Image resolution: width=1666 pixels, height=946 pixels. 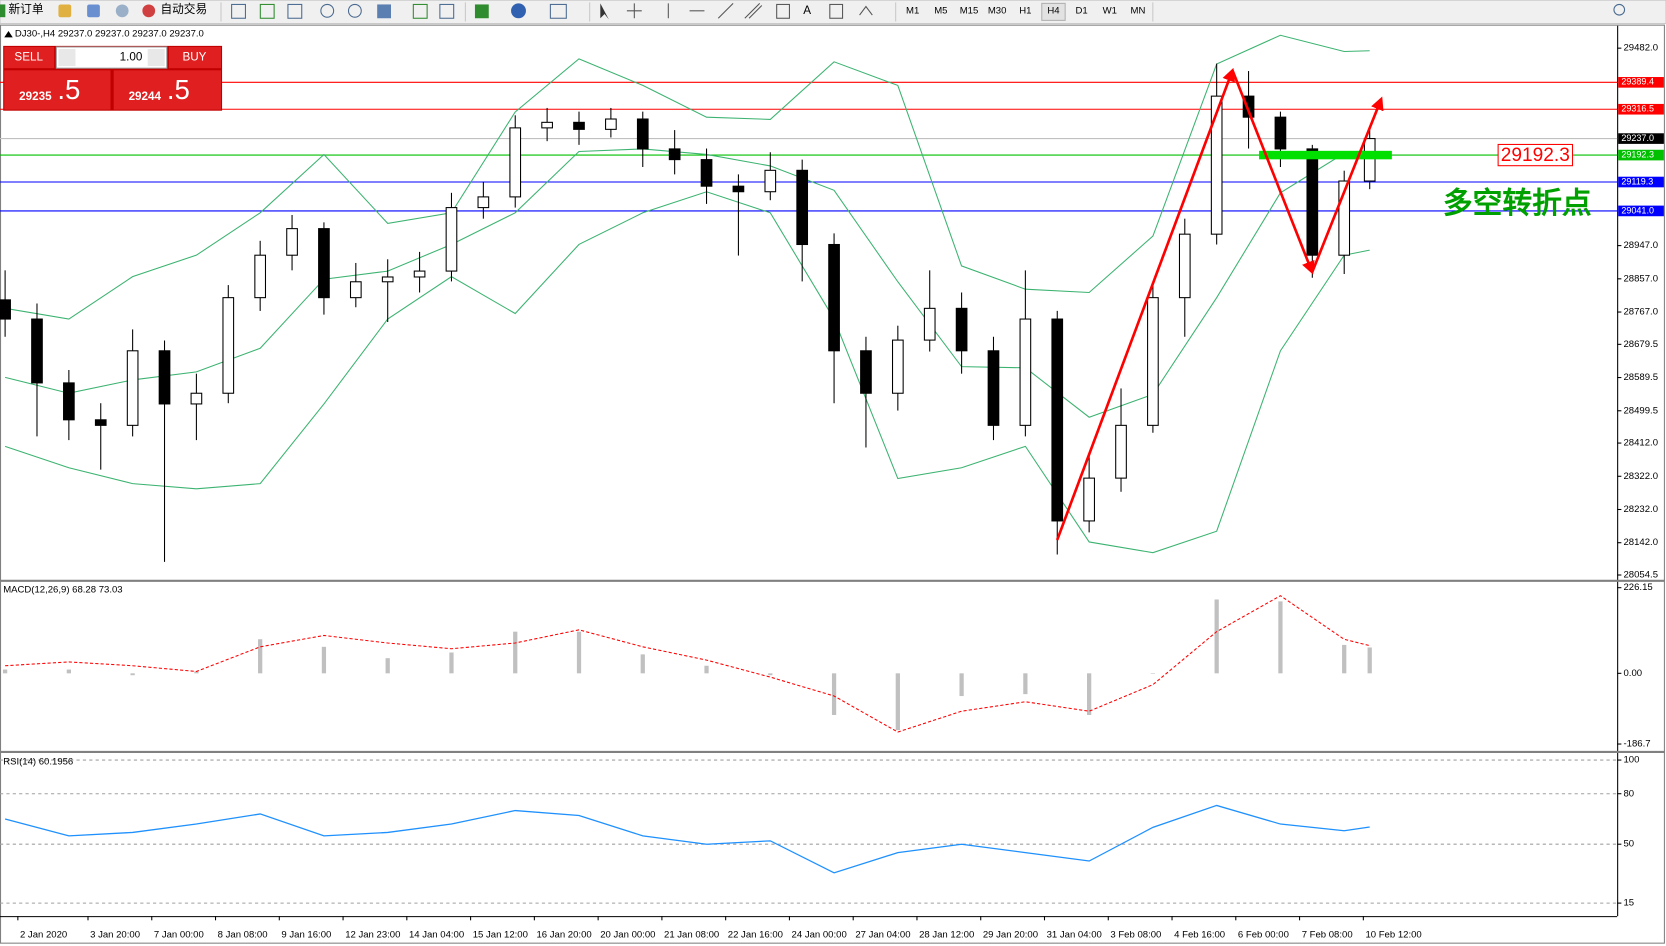 I want to click on y-tick-label: 28499.5, so click(x=1641, y=410).